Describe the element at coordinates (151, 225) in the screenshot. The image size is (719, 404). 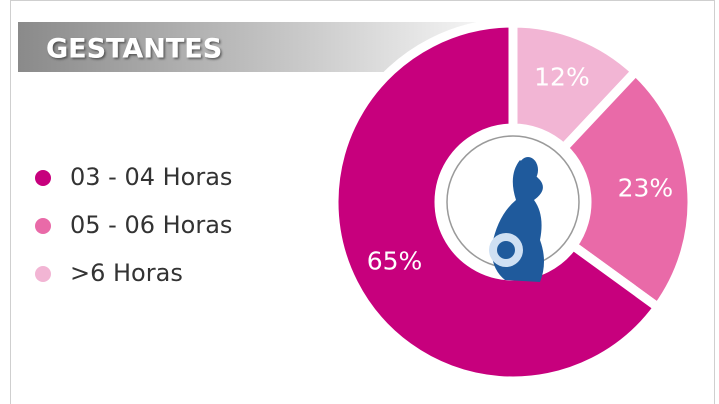
I see `legend-label: 05 - 06 Horas` at that location.